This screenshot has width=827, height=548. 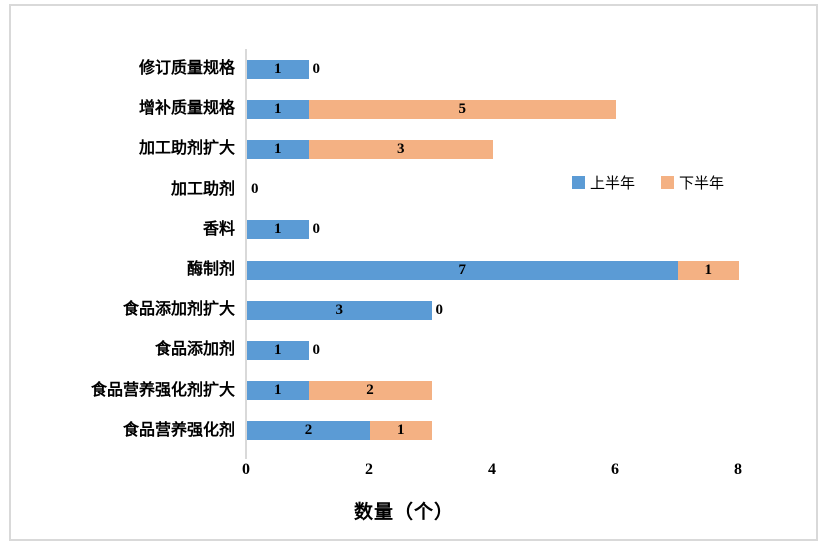 What do you see at coordinates (702, 184) in the screenshot?
I see `legend-label-series2: 下半年` at bounding box center [702, 184].